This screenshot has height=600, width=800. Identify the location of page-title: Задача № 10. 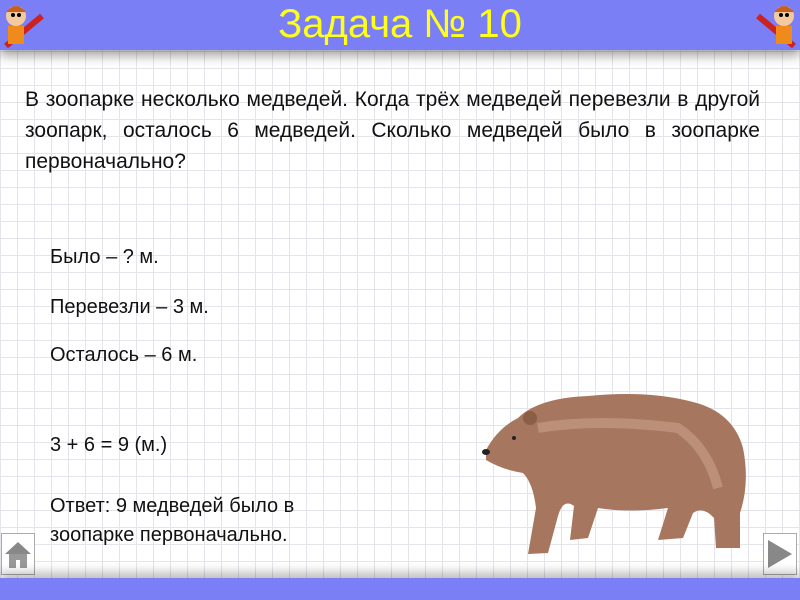
(400, 24).